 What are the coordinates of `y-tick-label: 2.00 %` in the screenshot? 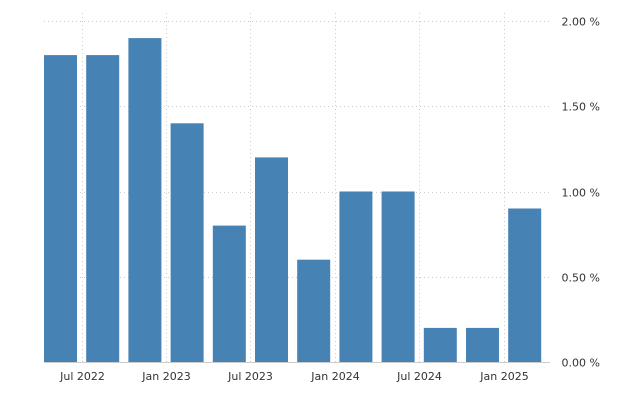 It's located at (581, 22).